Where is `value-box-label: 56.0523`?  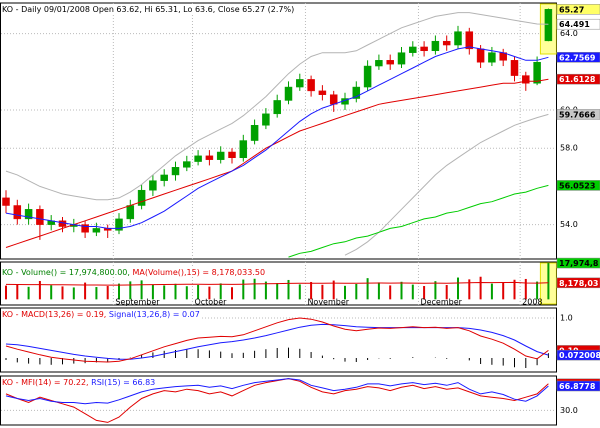 value-box-label: 56.0523 is located at coordinates (577, 185).